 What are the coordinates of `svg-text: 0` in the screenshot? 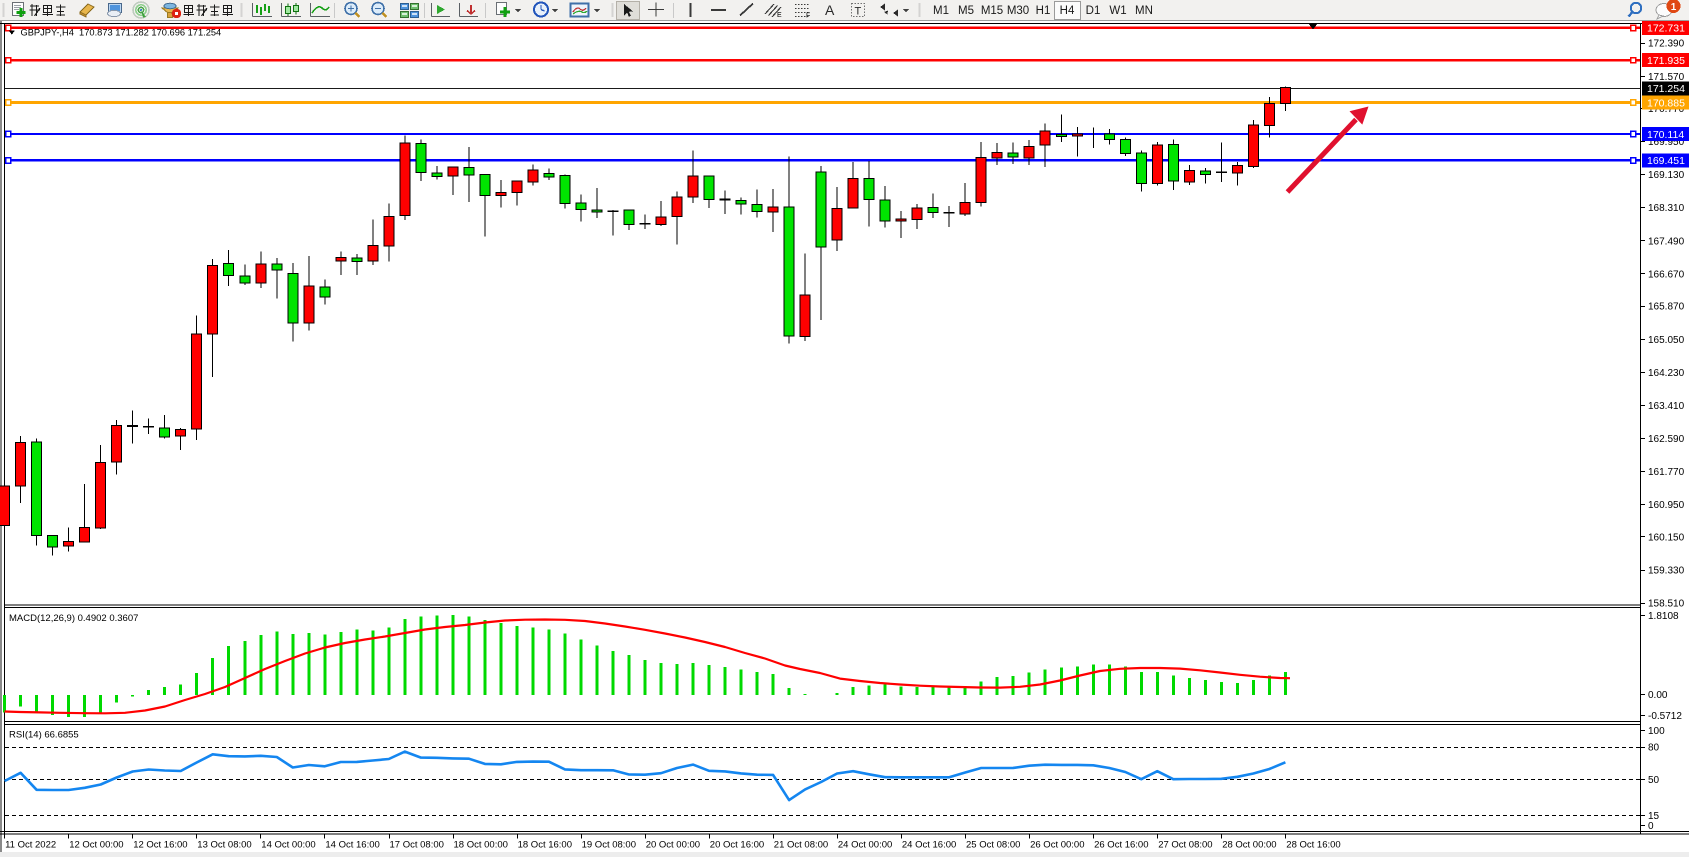 It's located at (1651, 826).